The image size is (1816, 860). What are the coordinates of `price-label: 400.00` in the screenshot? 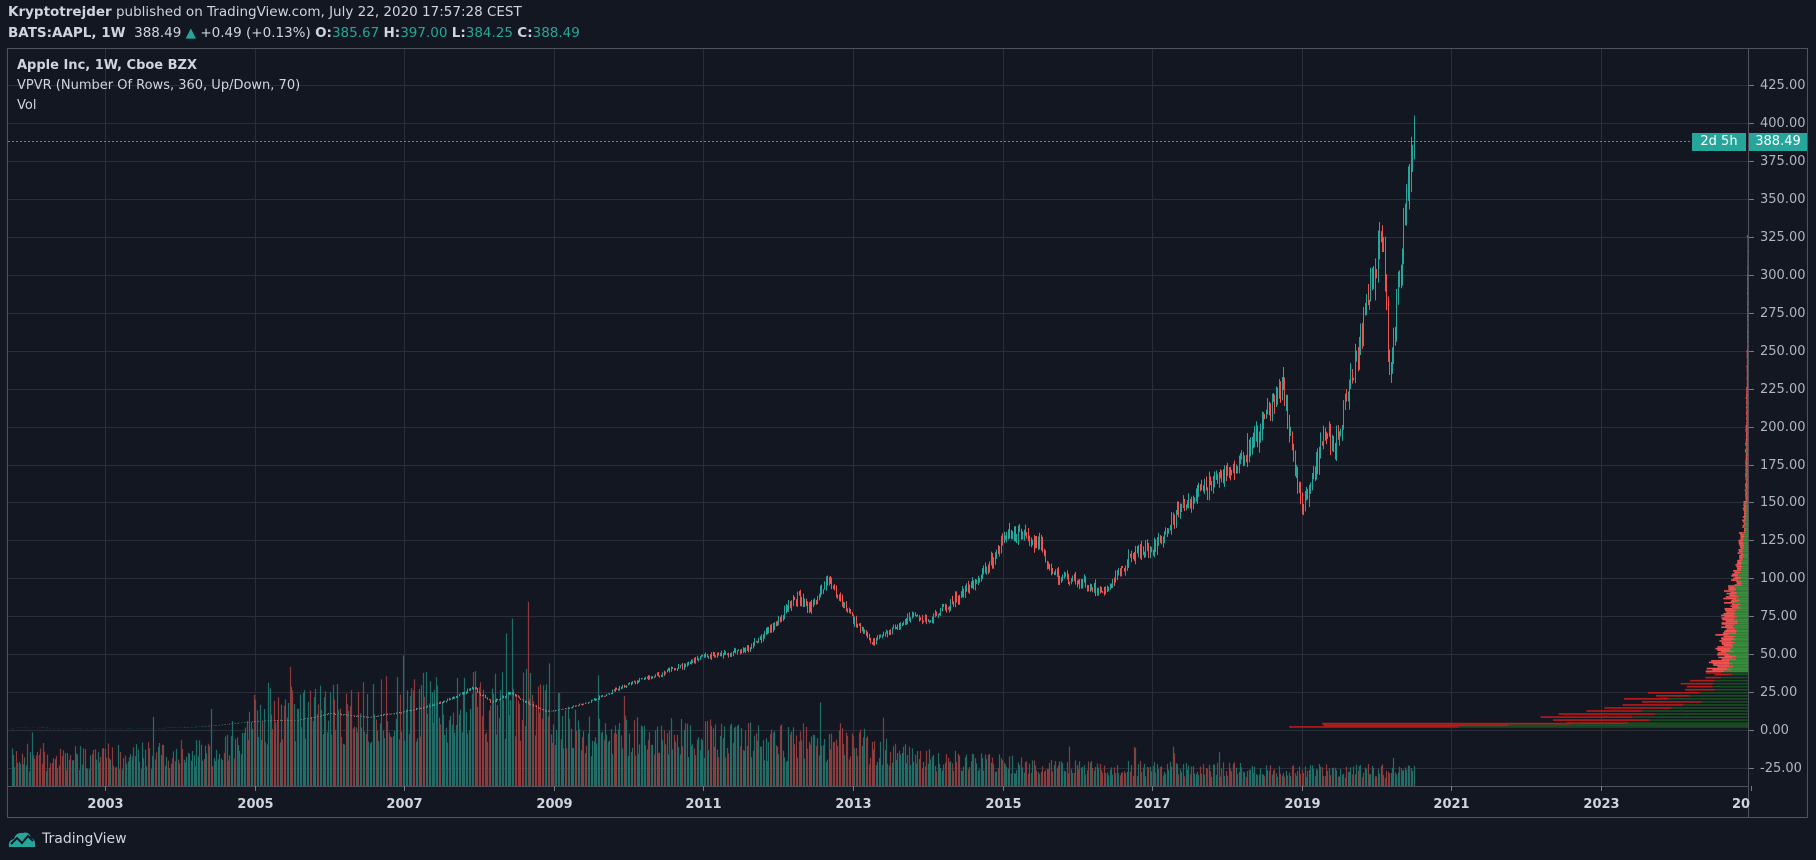 It's located at (1783, 123).